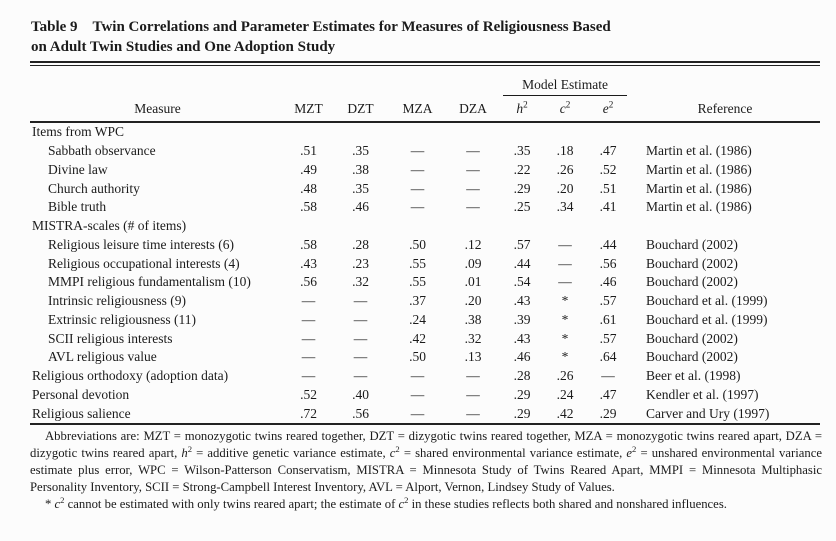  I want to click on h2-superscript: 2, so click(525, 104).